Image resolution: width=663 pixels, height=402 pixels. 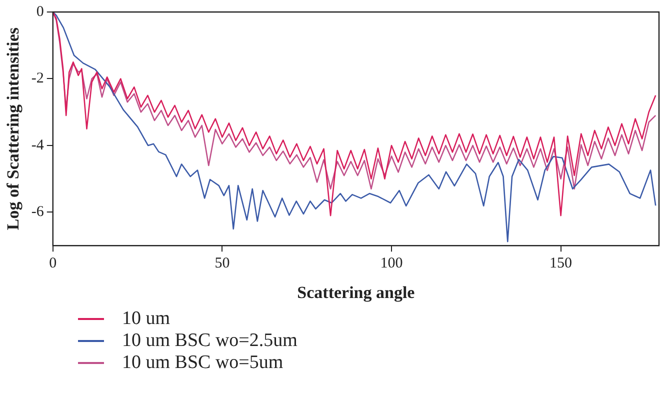 I want to click on x-axis-title: Scattering angle, so click(x=356, y=292).